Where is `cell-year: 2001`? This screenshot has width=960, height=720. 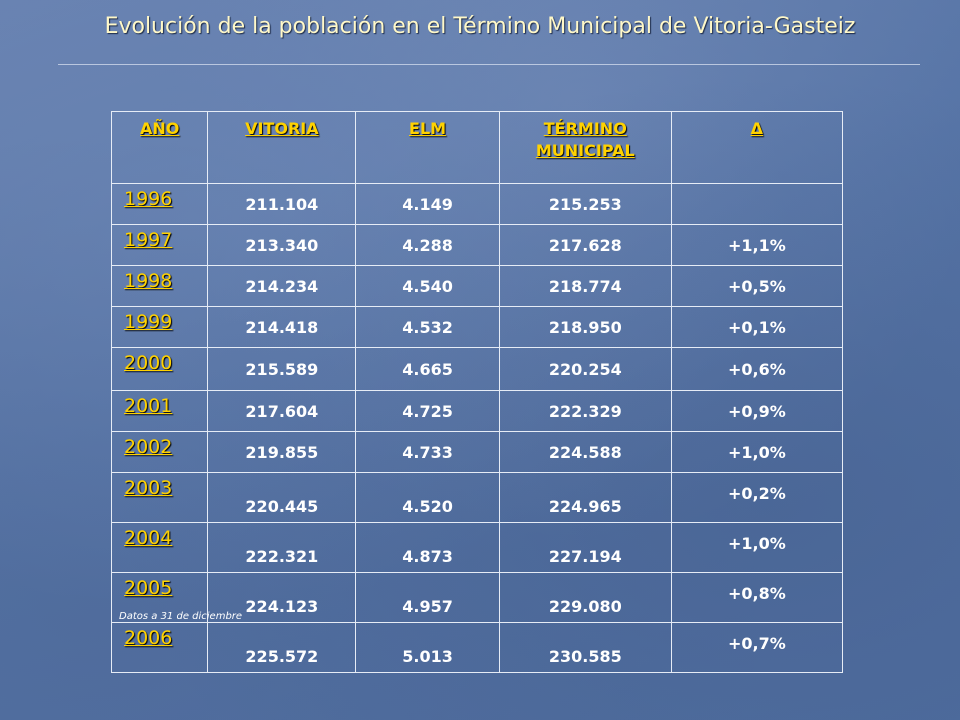
cell-year: 2001 is located at coordinates (159, 411).